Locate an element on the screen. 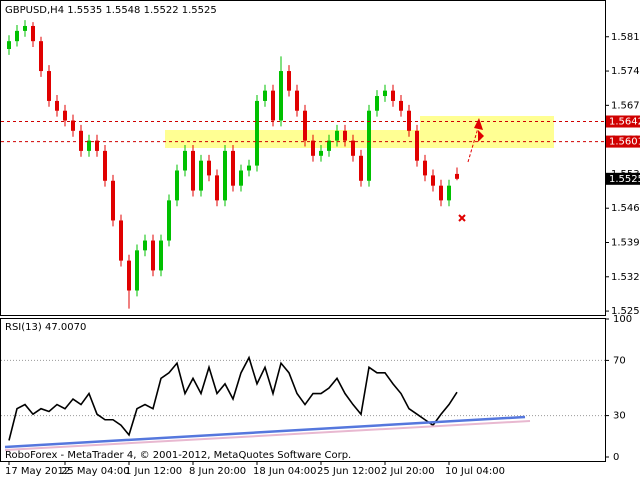 This screenshot has width=640, height=480. rsi-tick-label: 0 is located at coordinates (616, 457).